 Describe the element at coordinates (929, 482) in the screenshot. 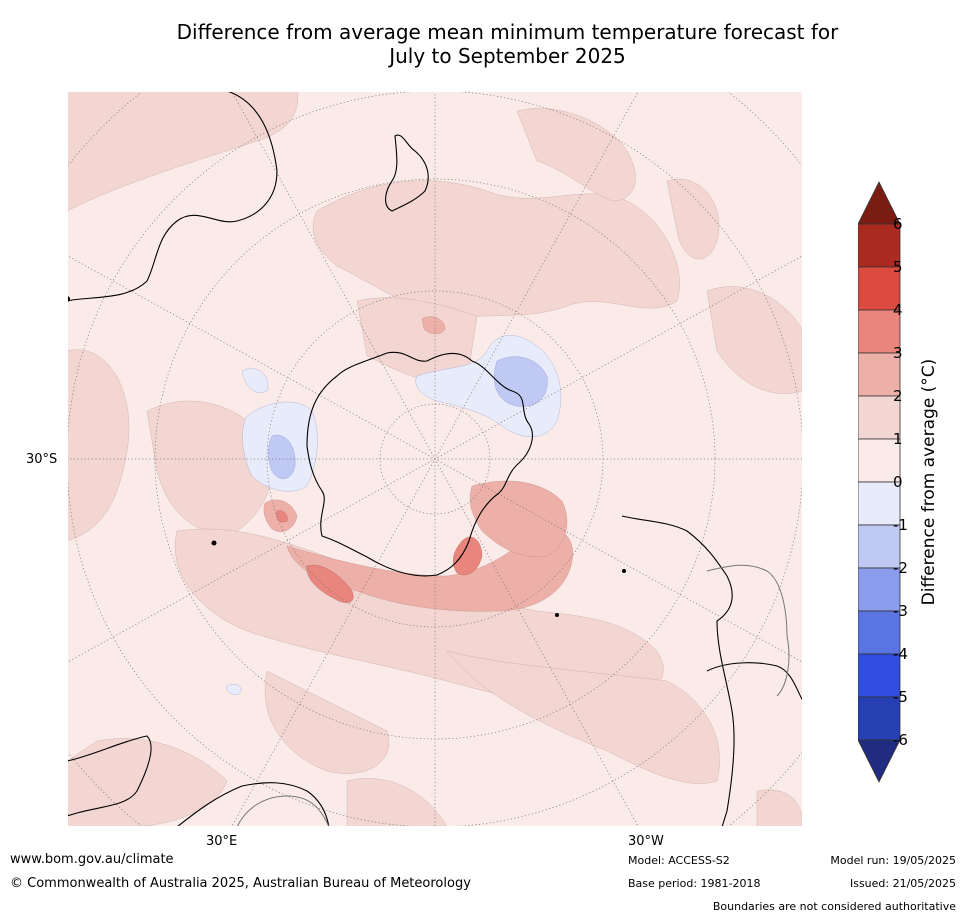

I see `colorbar-title-text: Difference from average (°C)` at that location.